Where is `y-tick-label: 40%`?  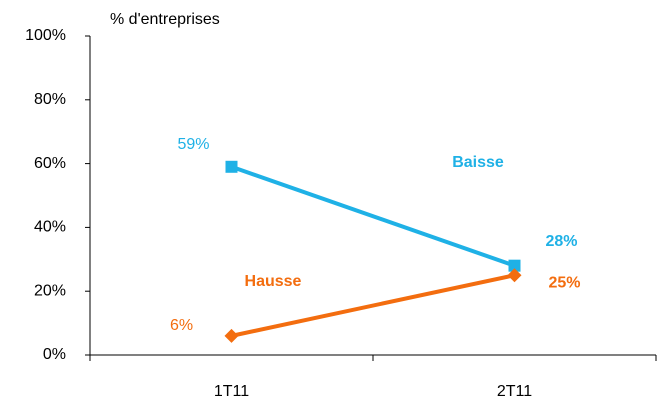
y-tick-label: 40% is located at coordinates (50, 227).